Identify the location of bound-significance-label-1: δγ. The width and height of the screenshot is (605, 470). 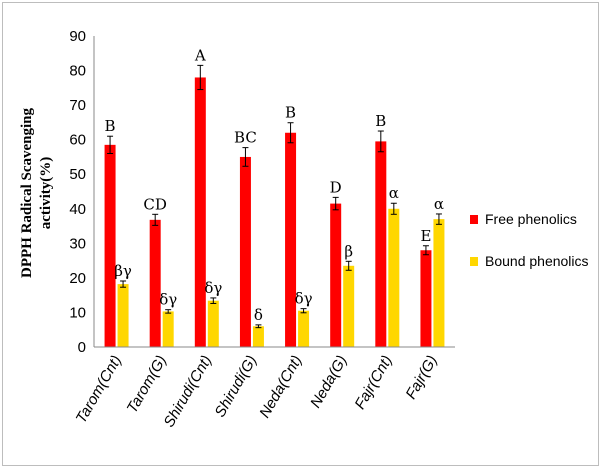
(168, 300).